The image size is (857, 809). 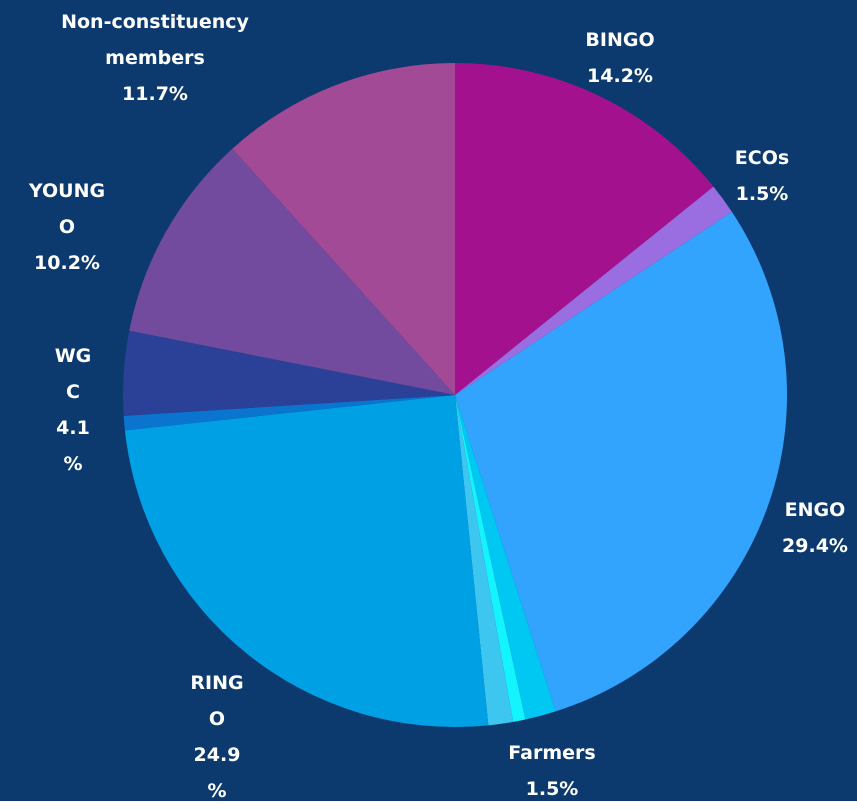 I want to click on slice-label: ENGO 29.4%, so click(x=813, y=528).